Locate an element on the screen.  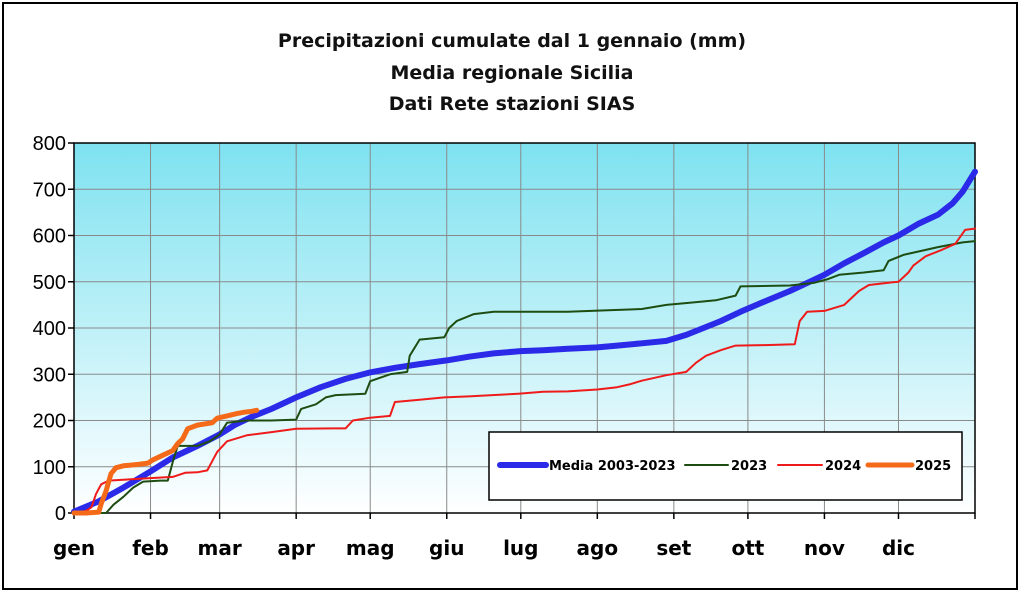
x-tick-label: ago is located at coordinates (598, 548).